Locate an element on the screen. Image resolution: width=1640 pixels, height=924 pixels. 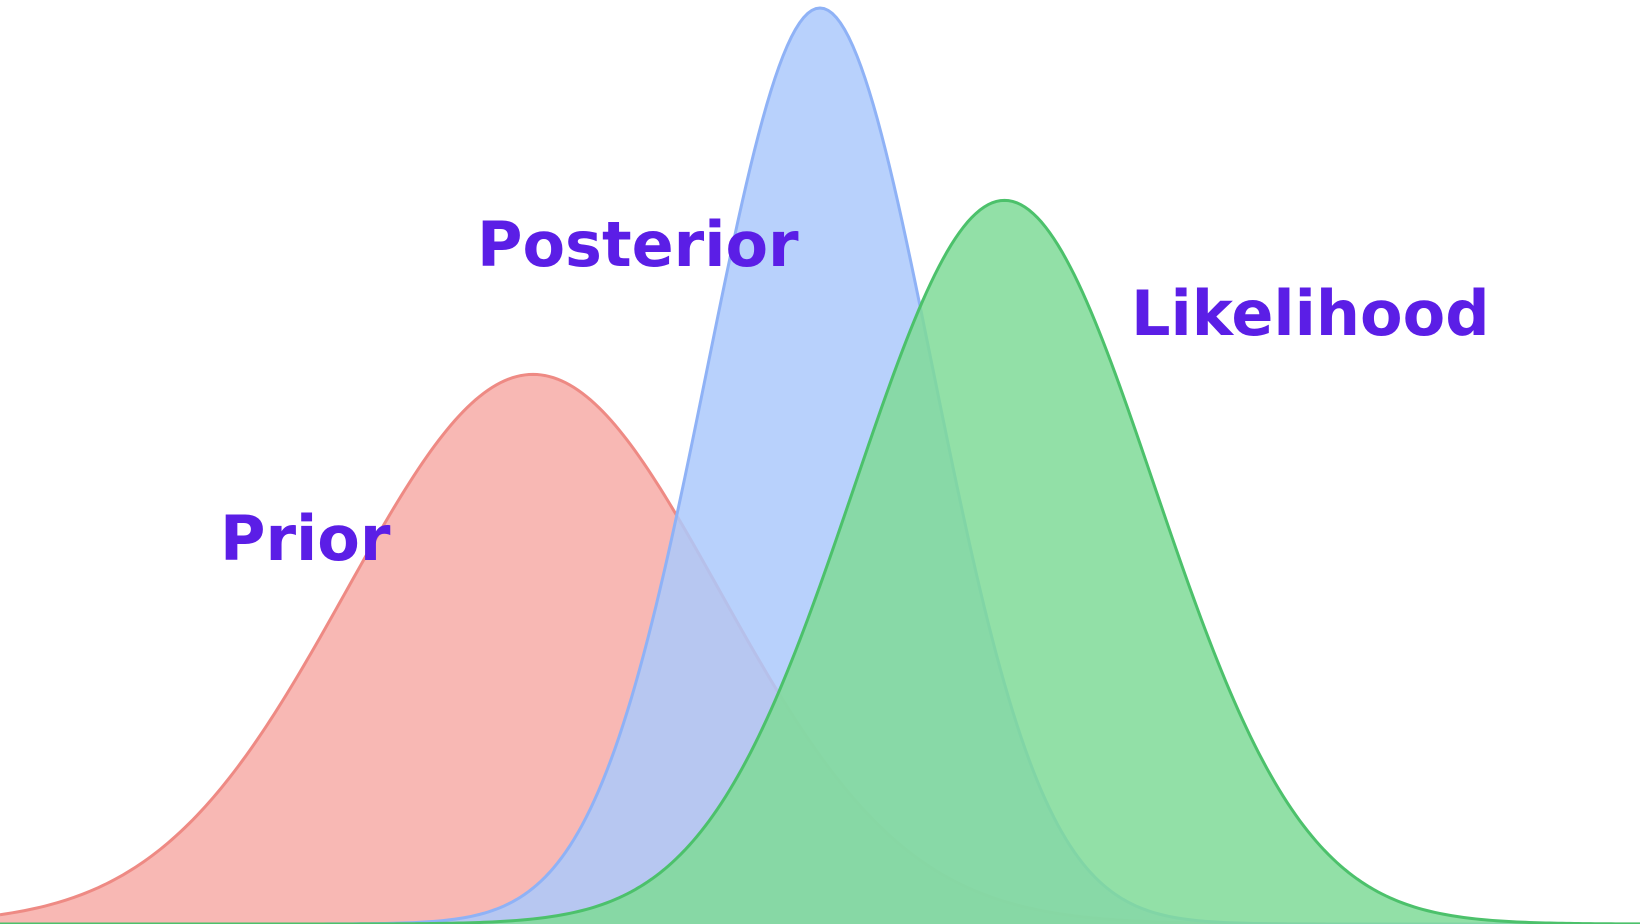
posterior-label: Posterior is located at coordinates (638, 244).